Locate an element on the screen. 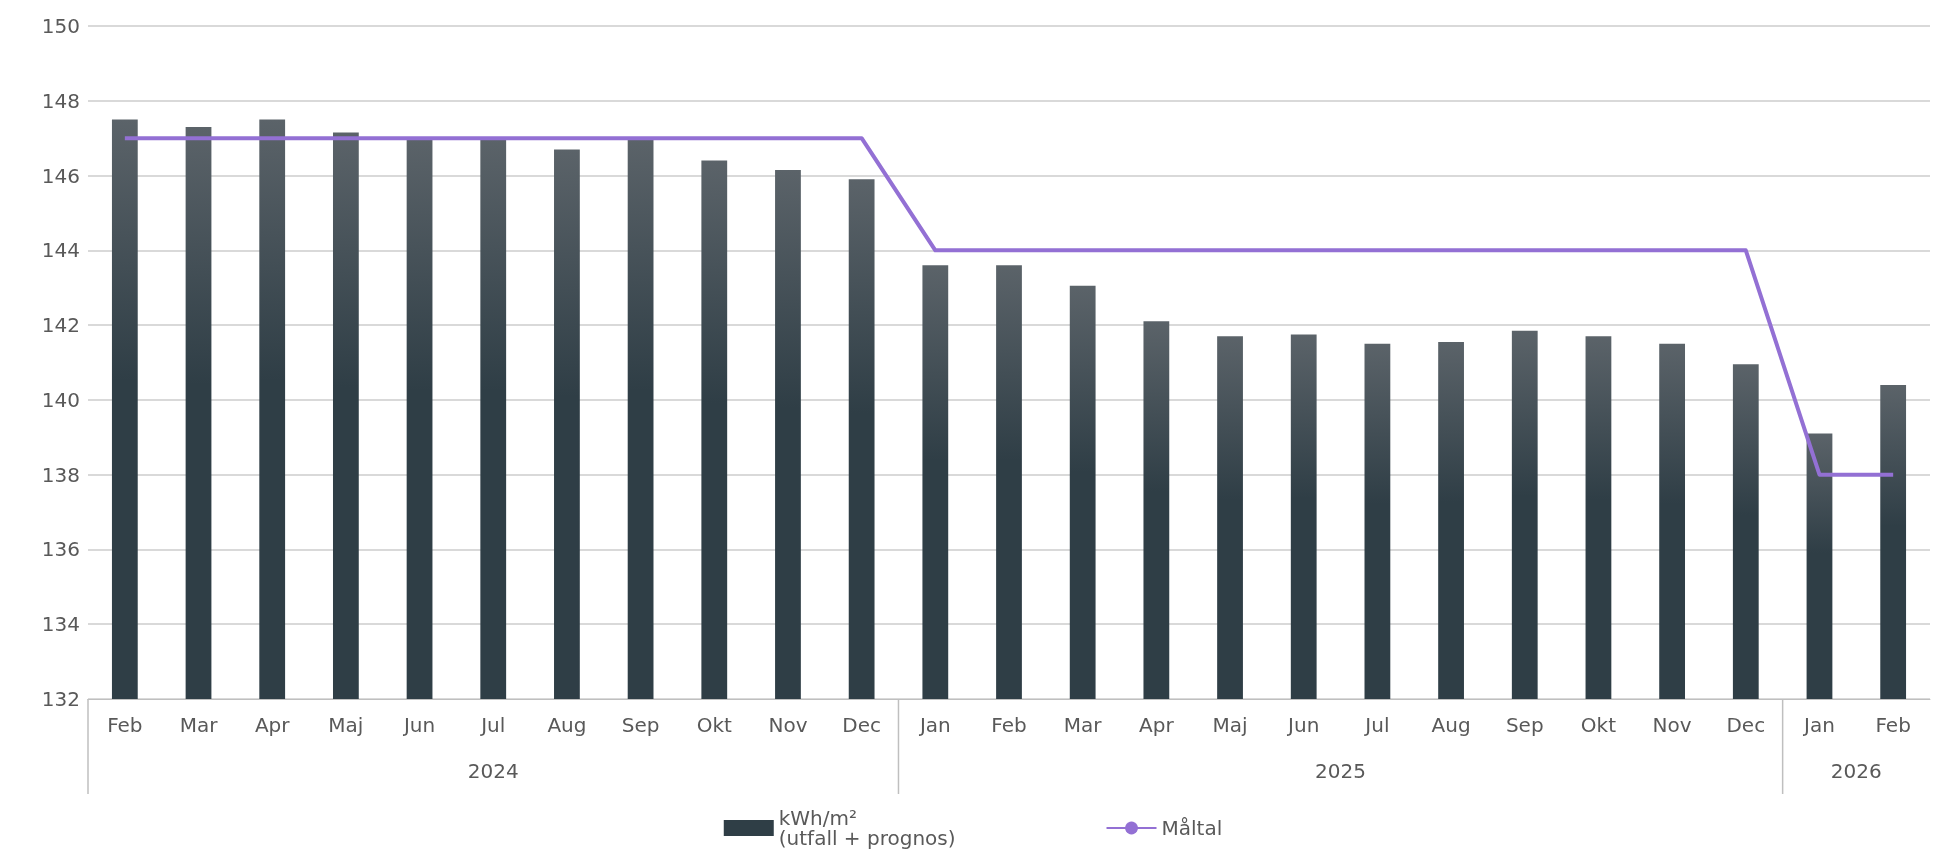 Image resolution: width=1946 pixels, height=863 pixels. y-tick-label: 138 is located at coordinates (60, 474).